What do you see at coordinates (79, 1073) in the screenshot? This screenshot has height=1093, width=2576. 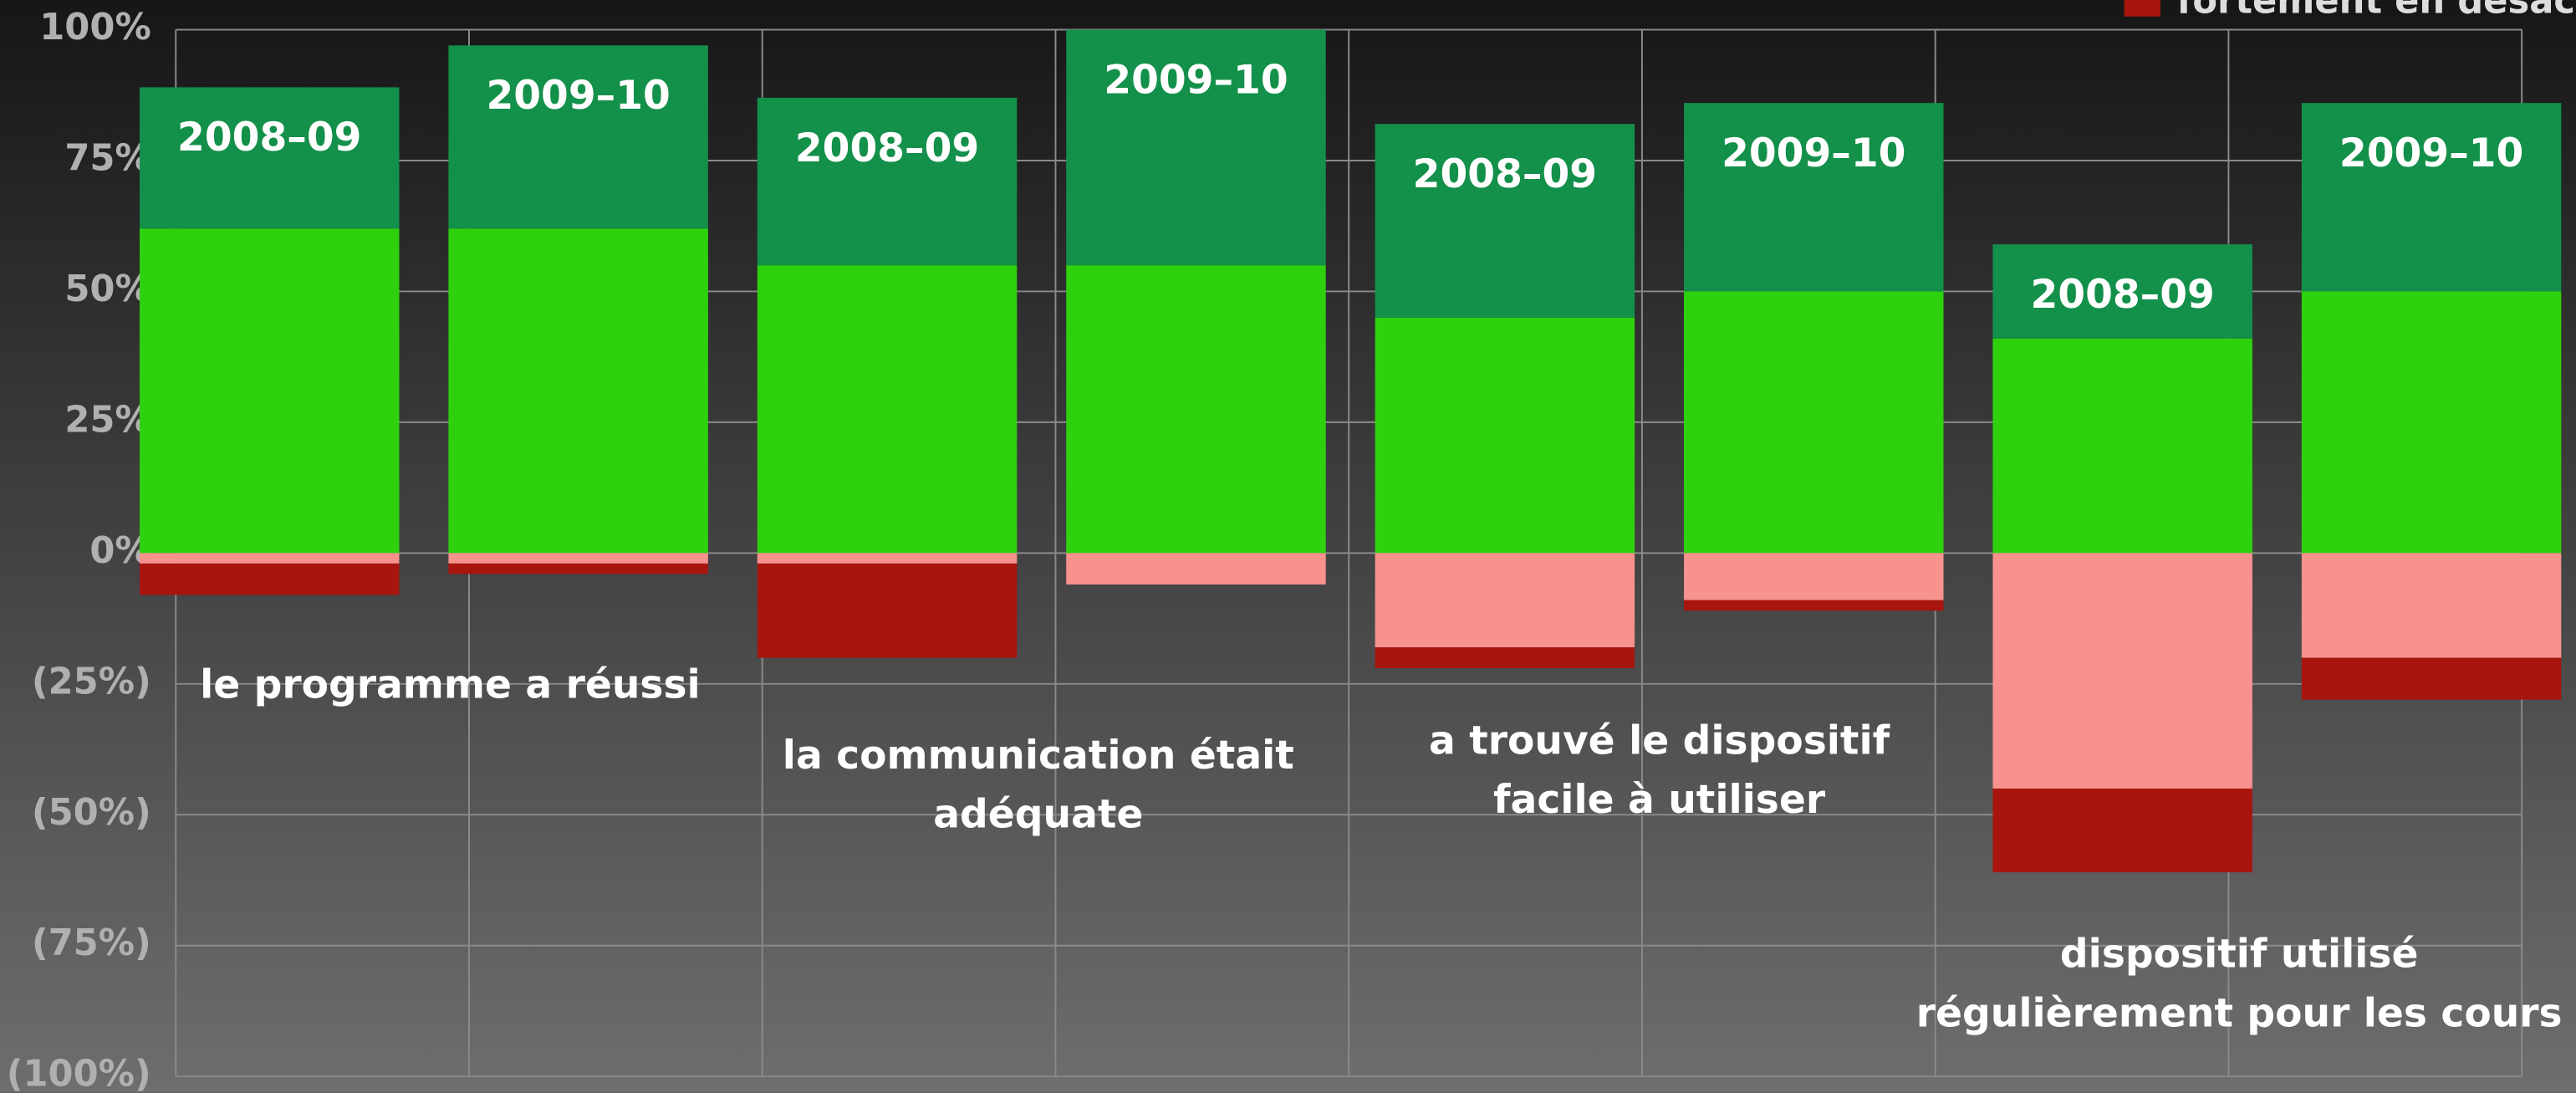 I see `y-tick-label: (100%)` at bounding box center [79, 1073].